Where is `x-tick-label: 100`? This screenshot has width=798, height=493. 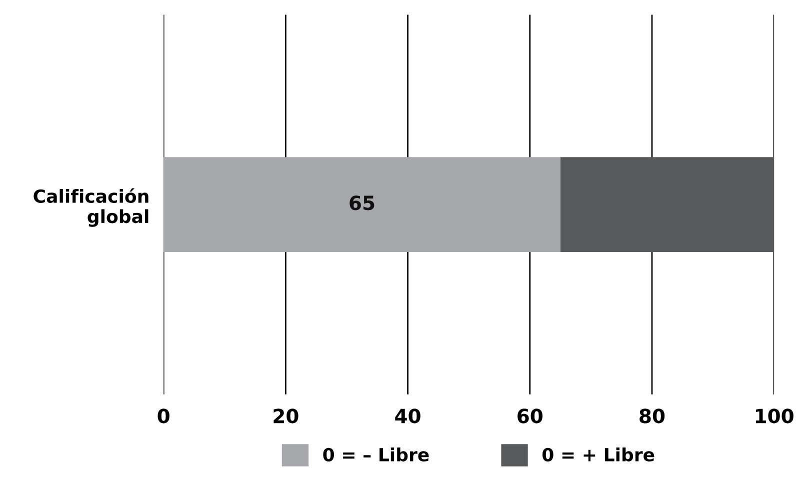 x-tick-label: 100 is located at coordinates (775, 416).